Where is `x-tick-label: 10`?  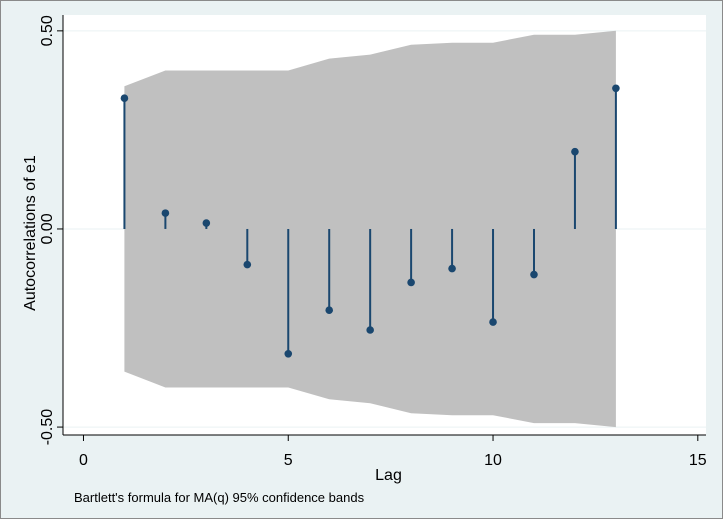
x-tick-label: 10 is located at coordinates (493, 460).